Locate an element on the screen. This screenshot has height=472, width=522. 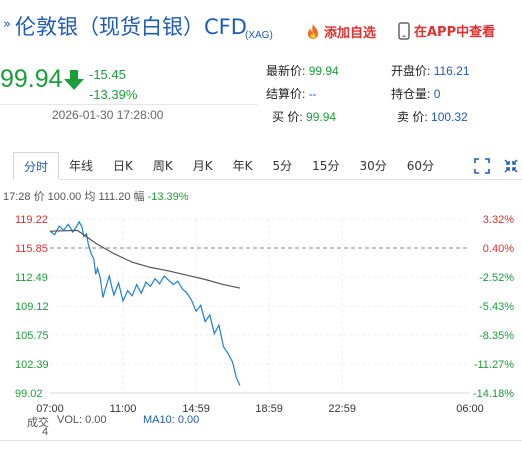
time-tick-label: 18:59 is located at coordinates (269, 409).